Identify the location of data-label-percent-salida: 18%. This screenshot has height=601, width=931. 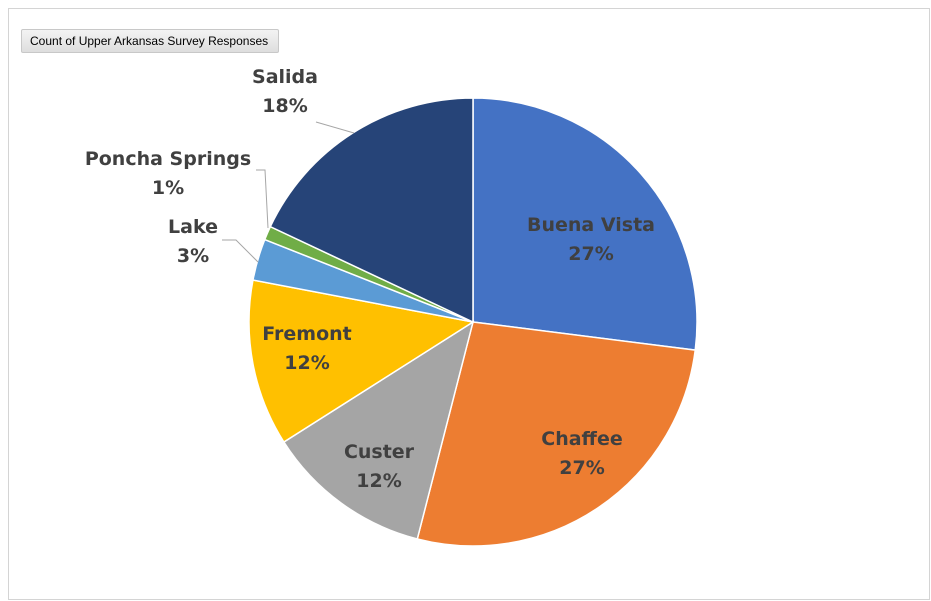
(284, 106).